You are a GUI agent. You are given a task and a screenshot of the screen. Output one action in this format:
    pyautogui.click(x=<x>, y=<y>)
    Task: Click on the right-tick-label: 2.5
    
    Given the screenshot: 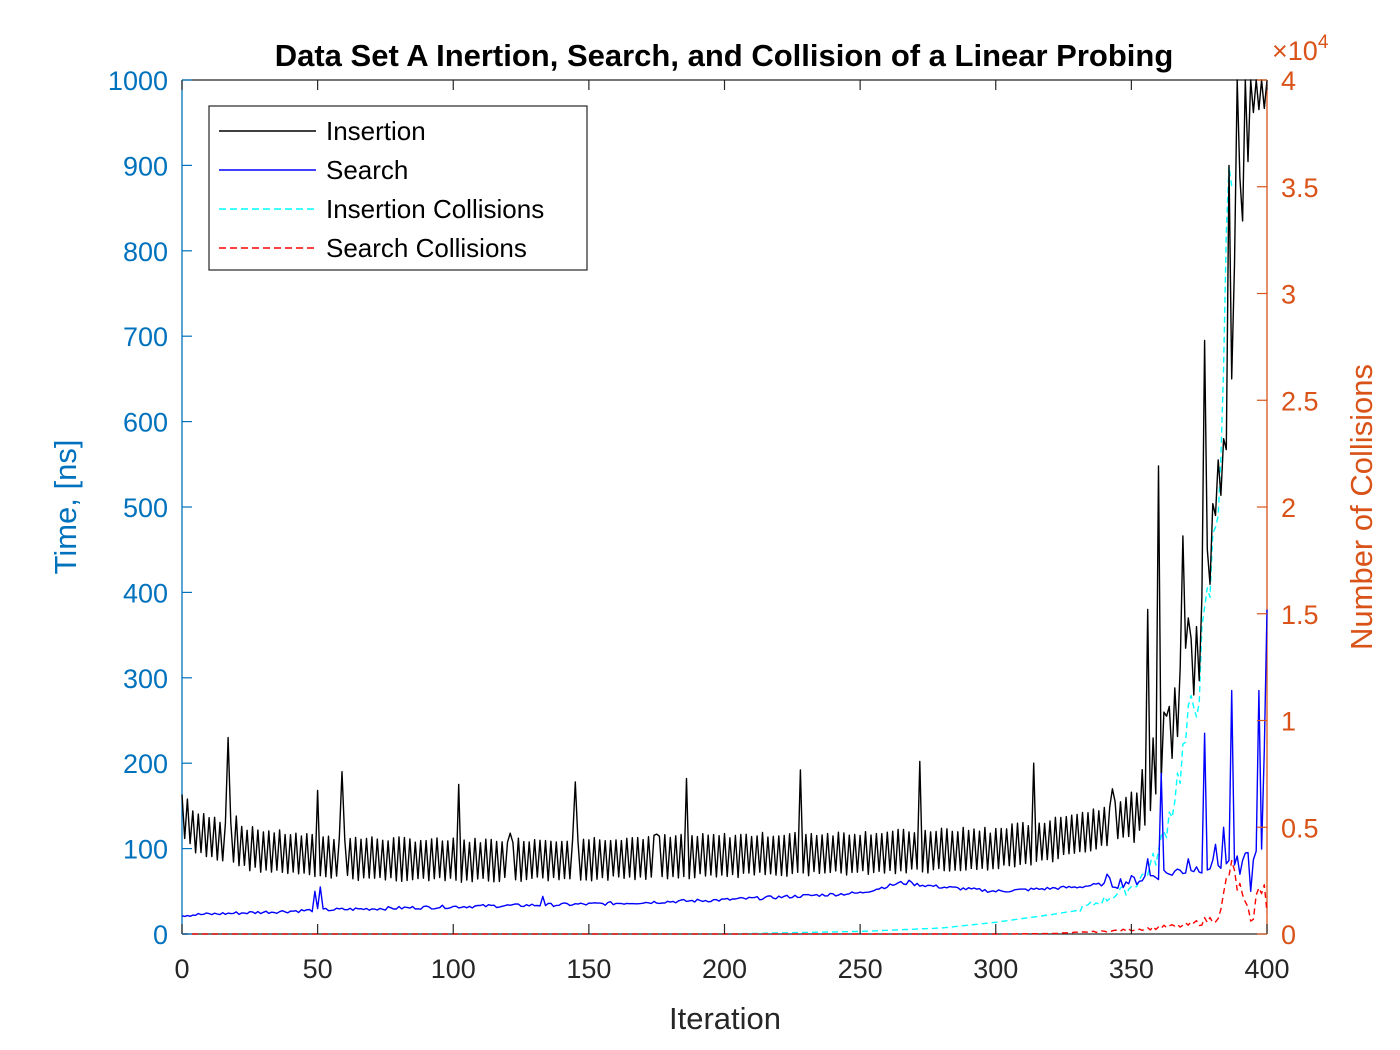 What is the action you would take?
    pyautogui.click(x=1300, y=401)
    